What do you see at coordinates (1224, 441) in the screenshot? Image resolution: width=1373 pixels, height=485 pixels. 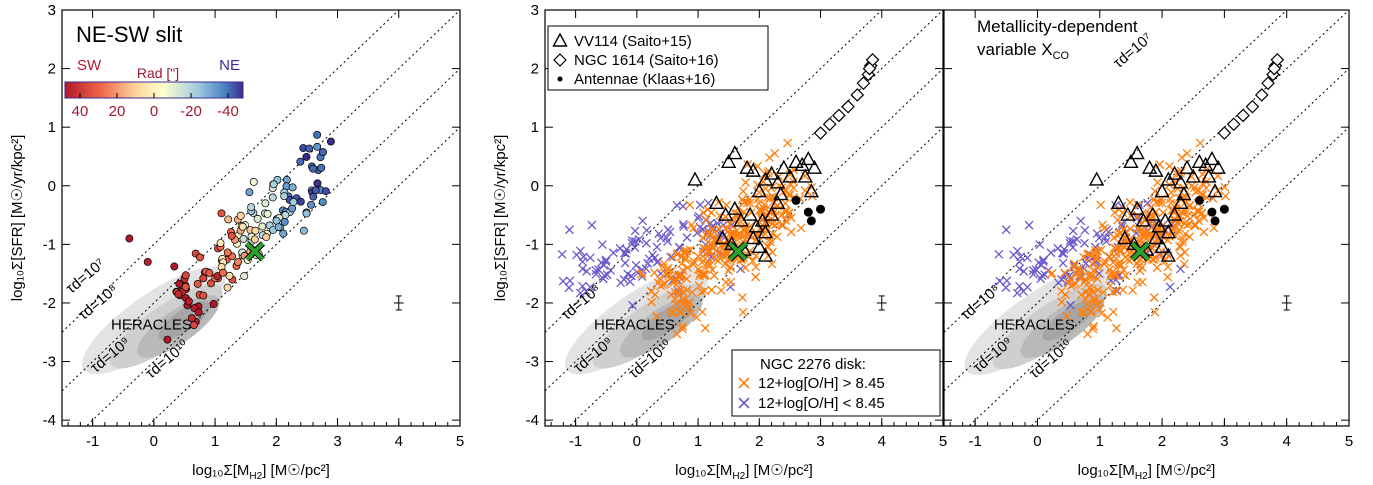 I see `x-tick-label: 3` at bounding box center [1224, 441].